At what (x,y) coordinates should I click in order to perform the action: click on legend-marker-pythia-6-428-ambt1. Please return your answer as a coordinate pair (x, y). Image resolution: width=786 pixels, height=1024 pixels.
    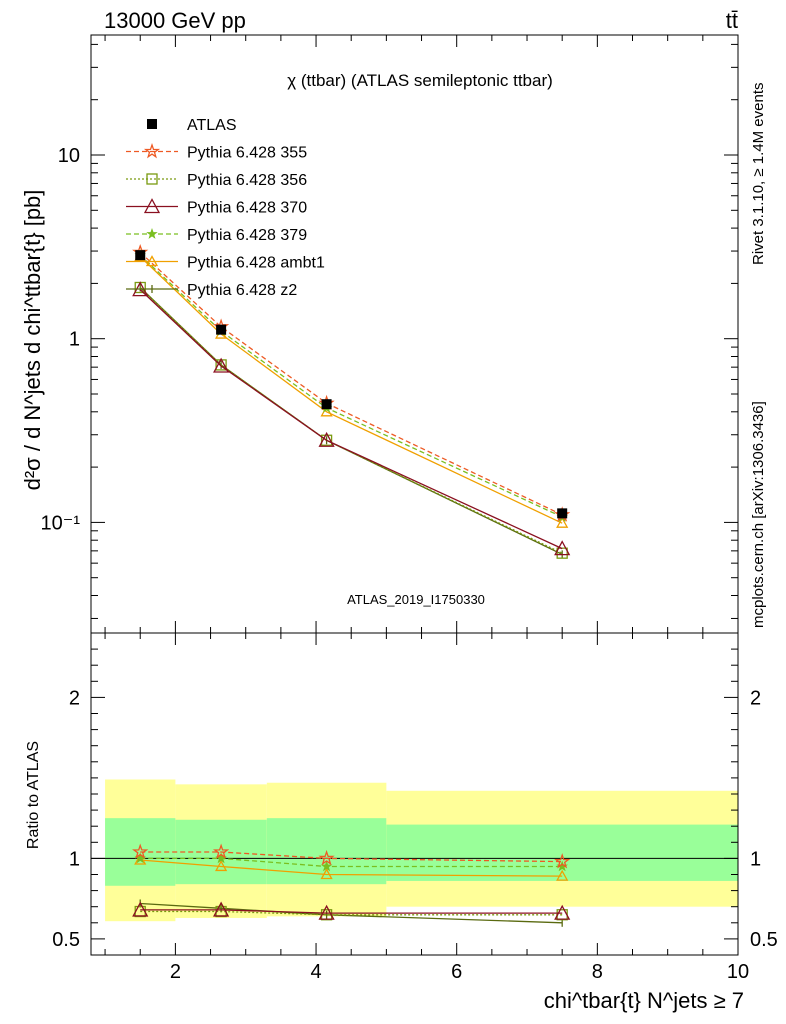
    Looking at the image, I should click on (152, 261).